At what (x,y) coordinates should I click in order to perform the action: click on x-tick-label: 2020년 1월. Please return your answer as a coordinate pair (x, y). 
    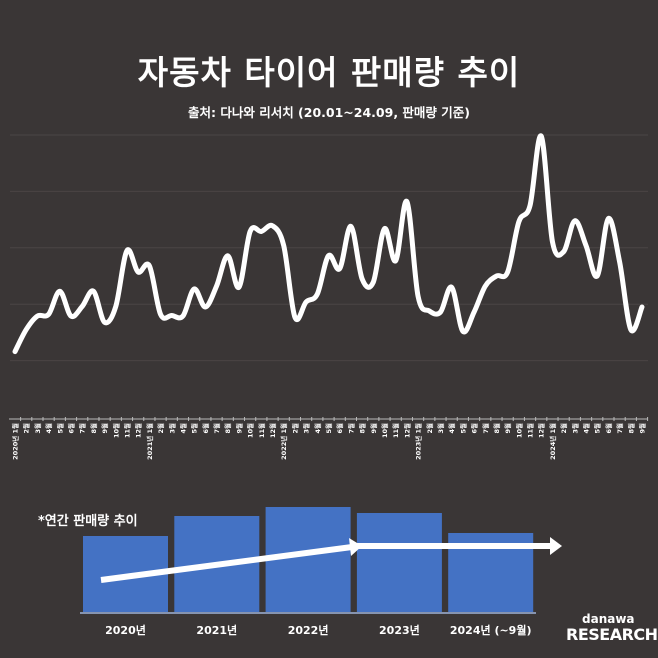
    Looking at the image, I should click on (15, 441).